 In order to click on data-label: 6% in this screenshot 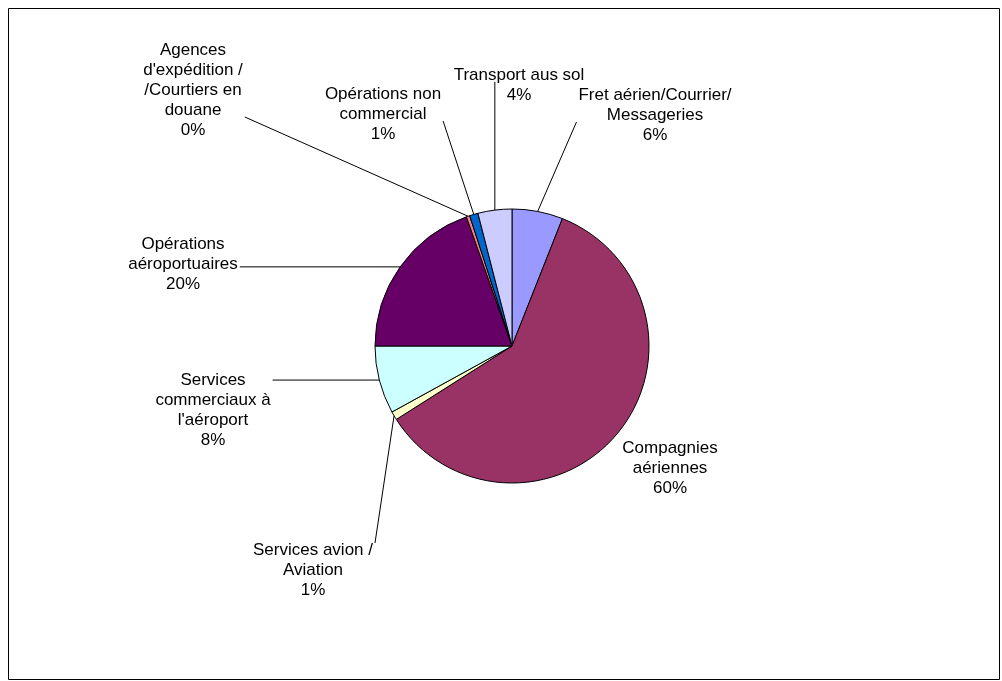, I will do `click(655, 134)`.